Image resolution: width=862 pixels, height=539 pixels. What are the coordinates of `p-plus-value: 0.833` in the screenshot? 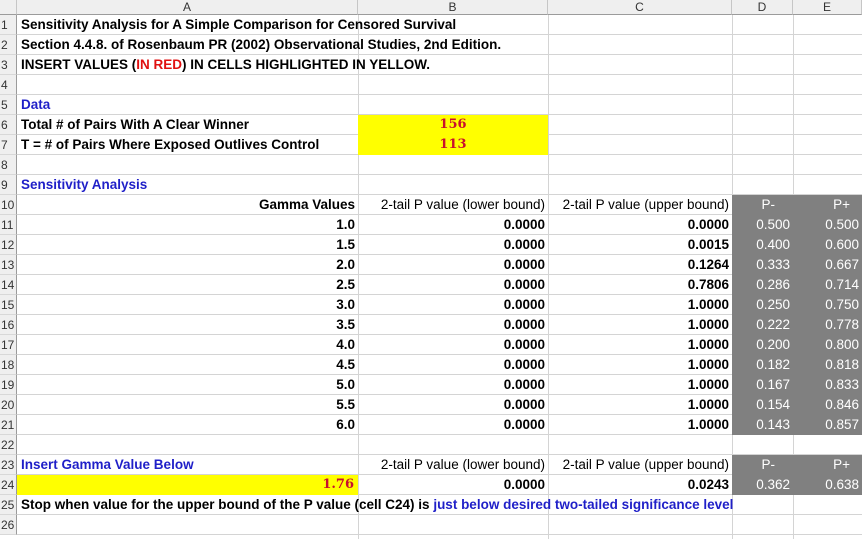 It's located at (827, 385).